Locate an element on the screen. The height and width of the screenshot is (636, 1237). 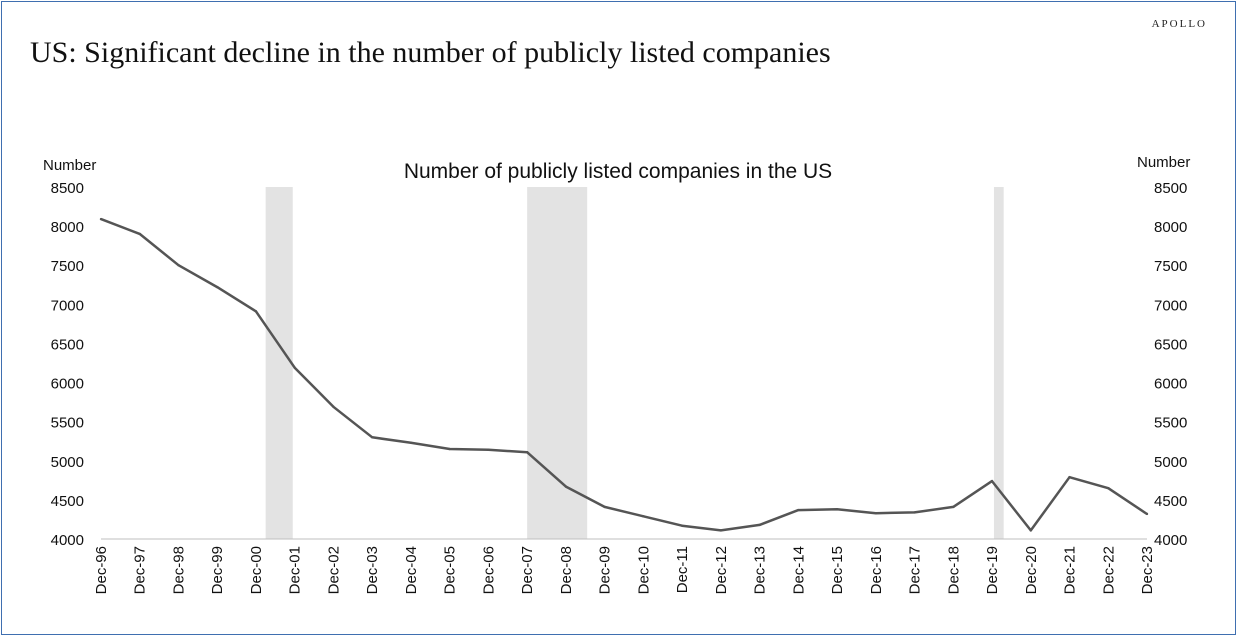
y-tick-left-5500: 5500 is located at coordinates (67, 423).